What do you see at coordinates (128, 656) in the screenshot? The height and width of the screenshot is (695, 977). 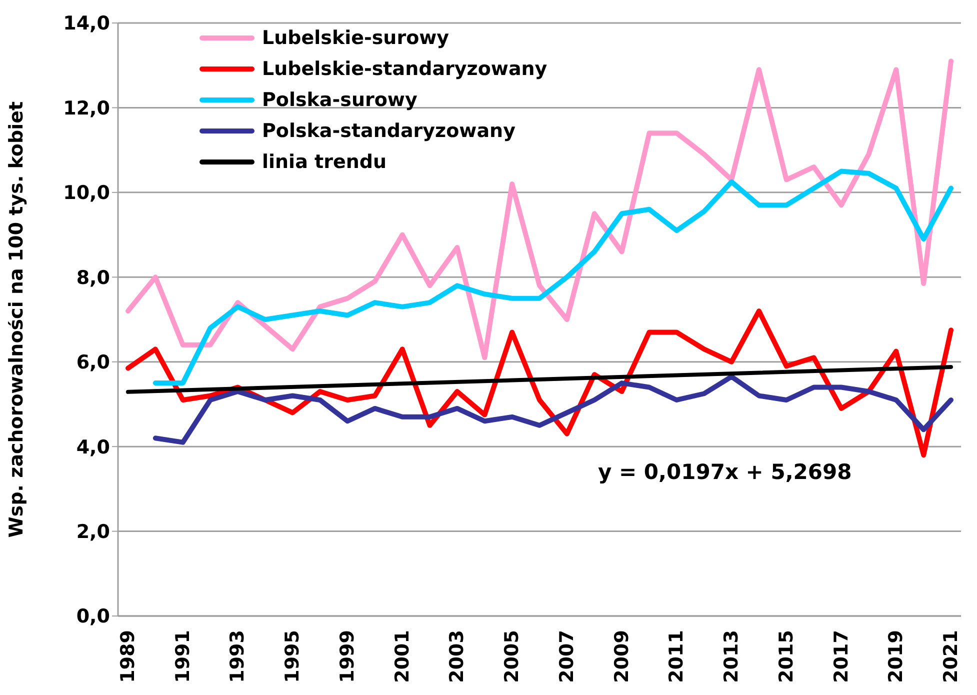 I see `x-tick-label: 1989` at bounding box center [128, 656].